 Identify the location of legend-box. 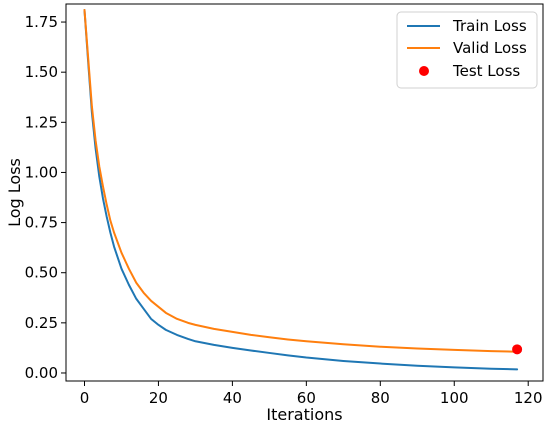
(467, 50).